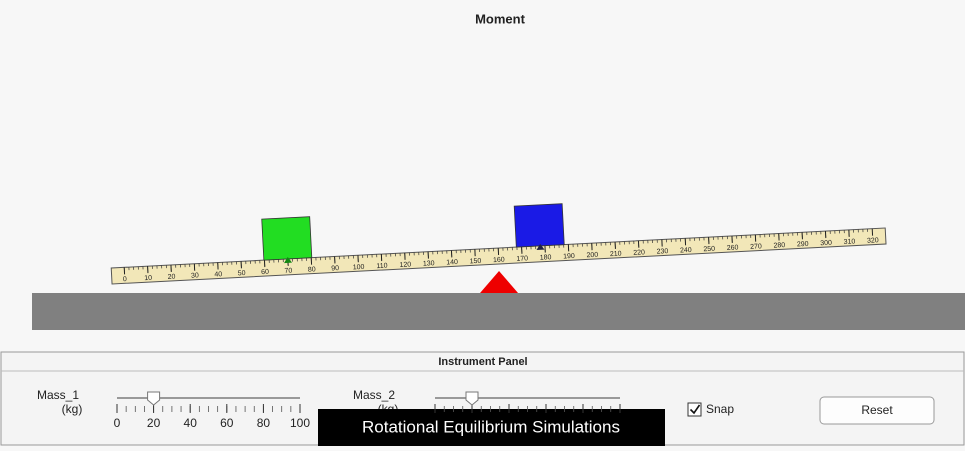  I want to click on ruler-label: 60, so click(265, 272).